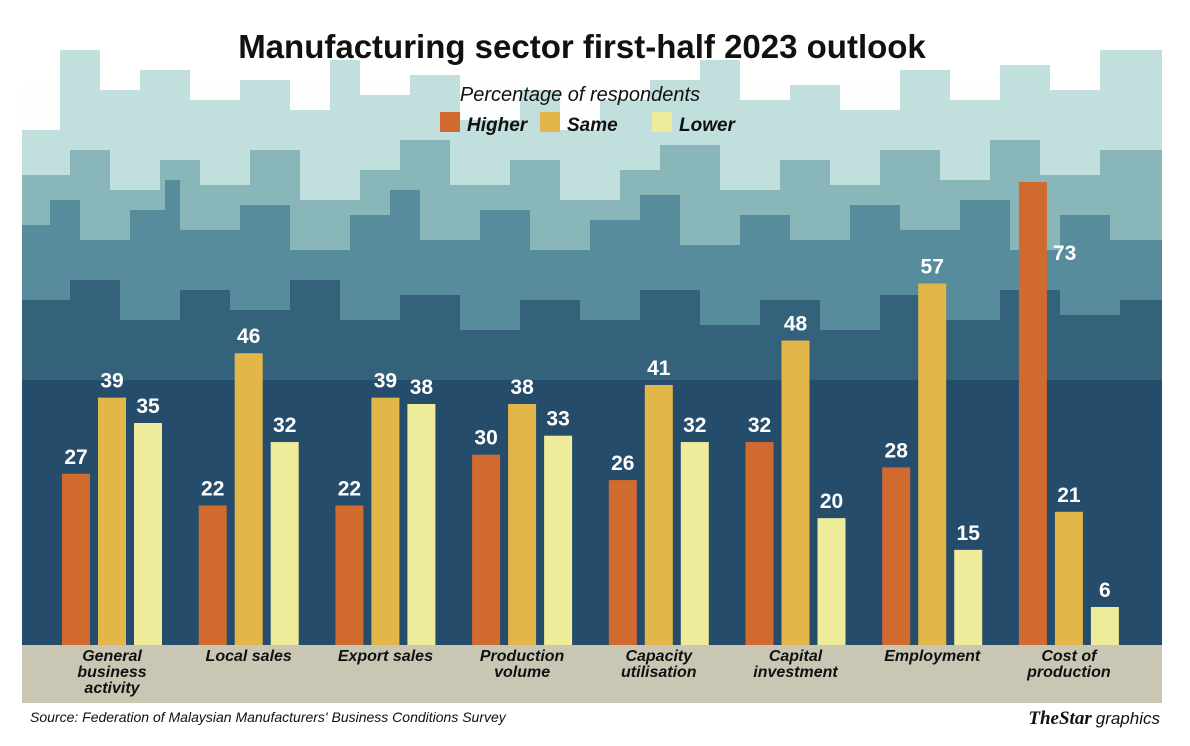 The height and width of the screenshot is (746, 1190). I want to click on chart-subtitle: Percentage of respondents, so click(580, 95).